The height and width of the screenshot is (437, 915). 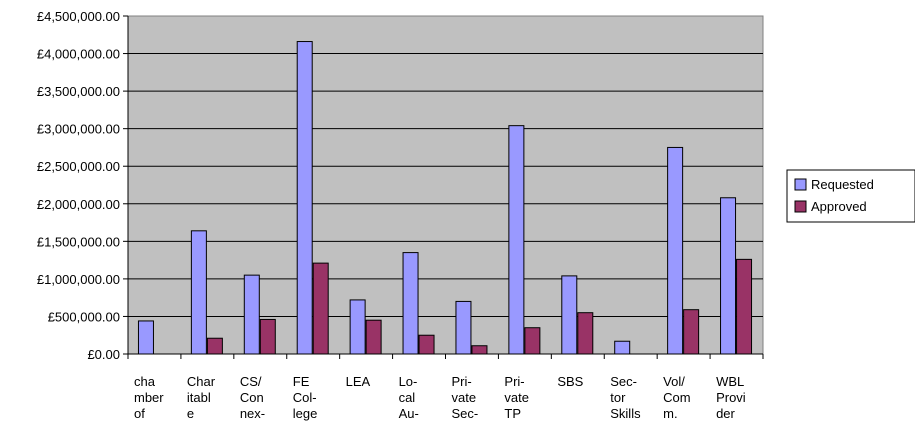 What do you see at coordinates (78, 279) in the screenshot?
I see `y-tick-label: £1,000,000.00` at bounding box center [78, 279].